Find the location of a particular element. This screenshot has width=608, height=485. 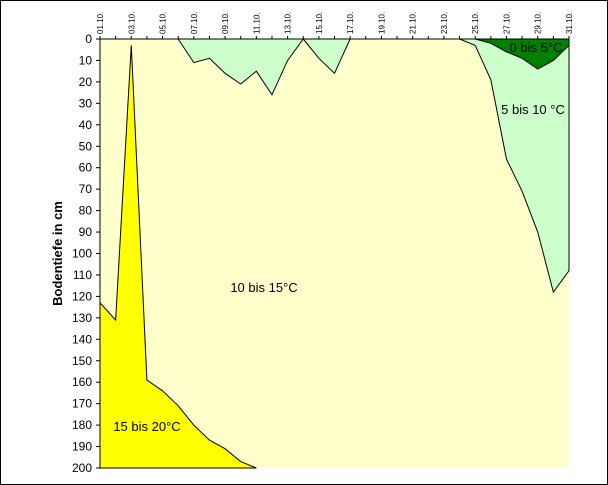

y-tick-label: 80 is located at coordinates (86, 211).